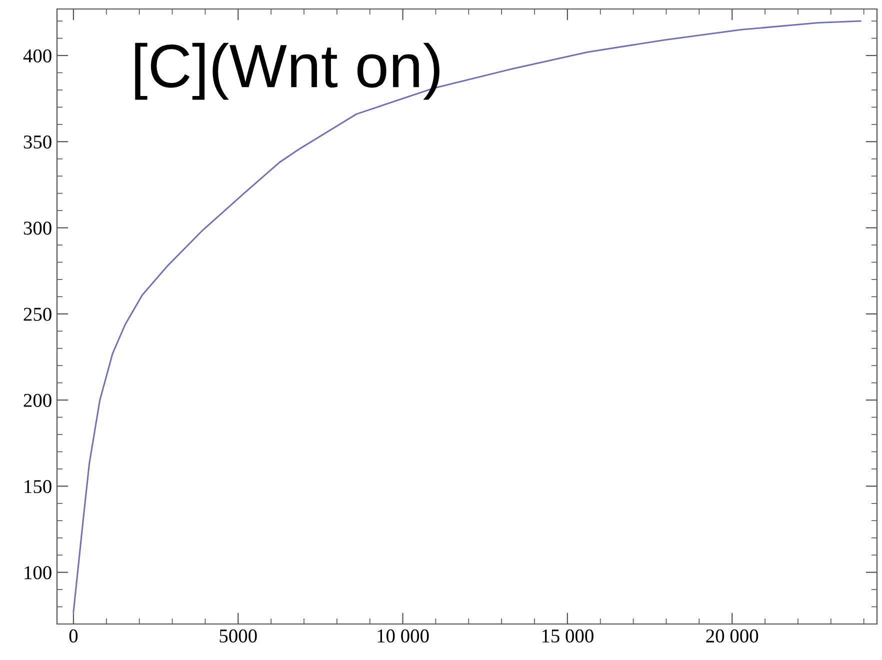 This screenshot has width=882, height=660. Describe the element at coordinates (403, 636) in the screenshot. I see `x-tick-label: 10 000` at that location.